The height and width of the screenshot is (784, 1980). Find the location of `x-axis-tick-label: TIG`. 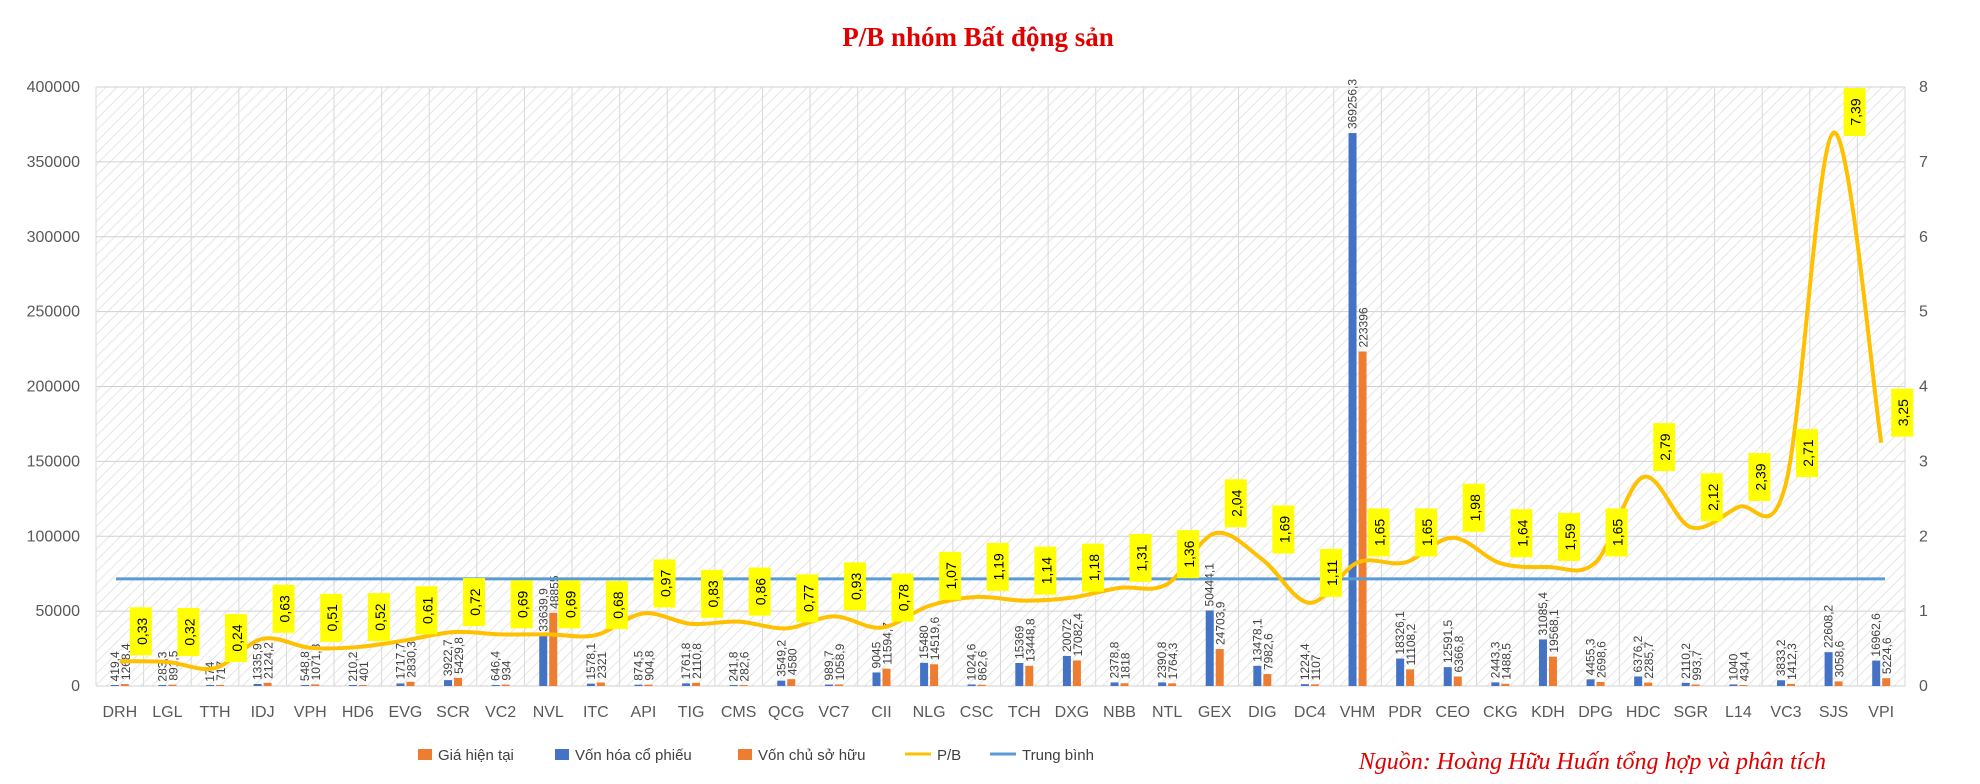

x-axis-tick-label: TIG is located at coordinates (691, 712).